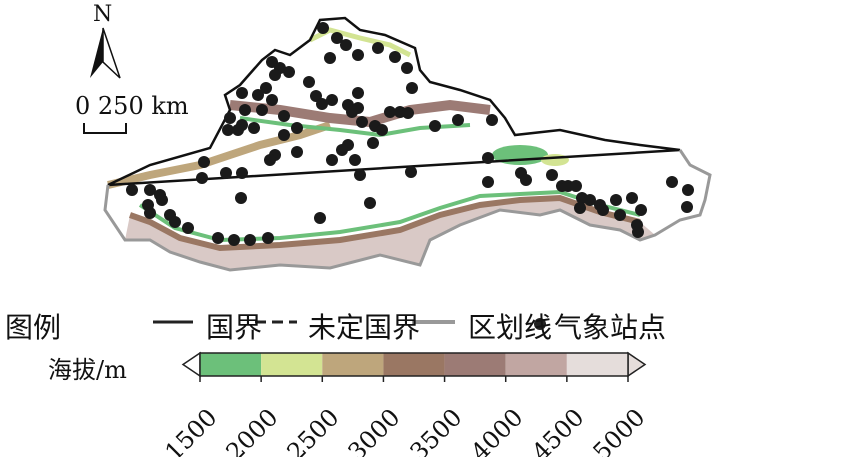 This screenshot has height=457, width=863. I want to click on colorbar-below-arrow, so click(191, 364).